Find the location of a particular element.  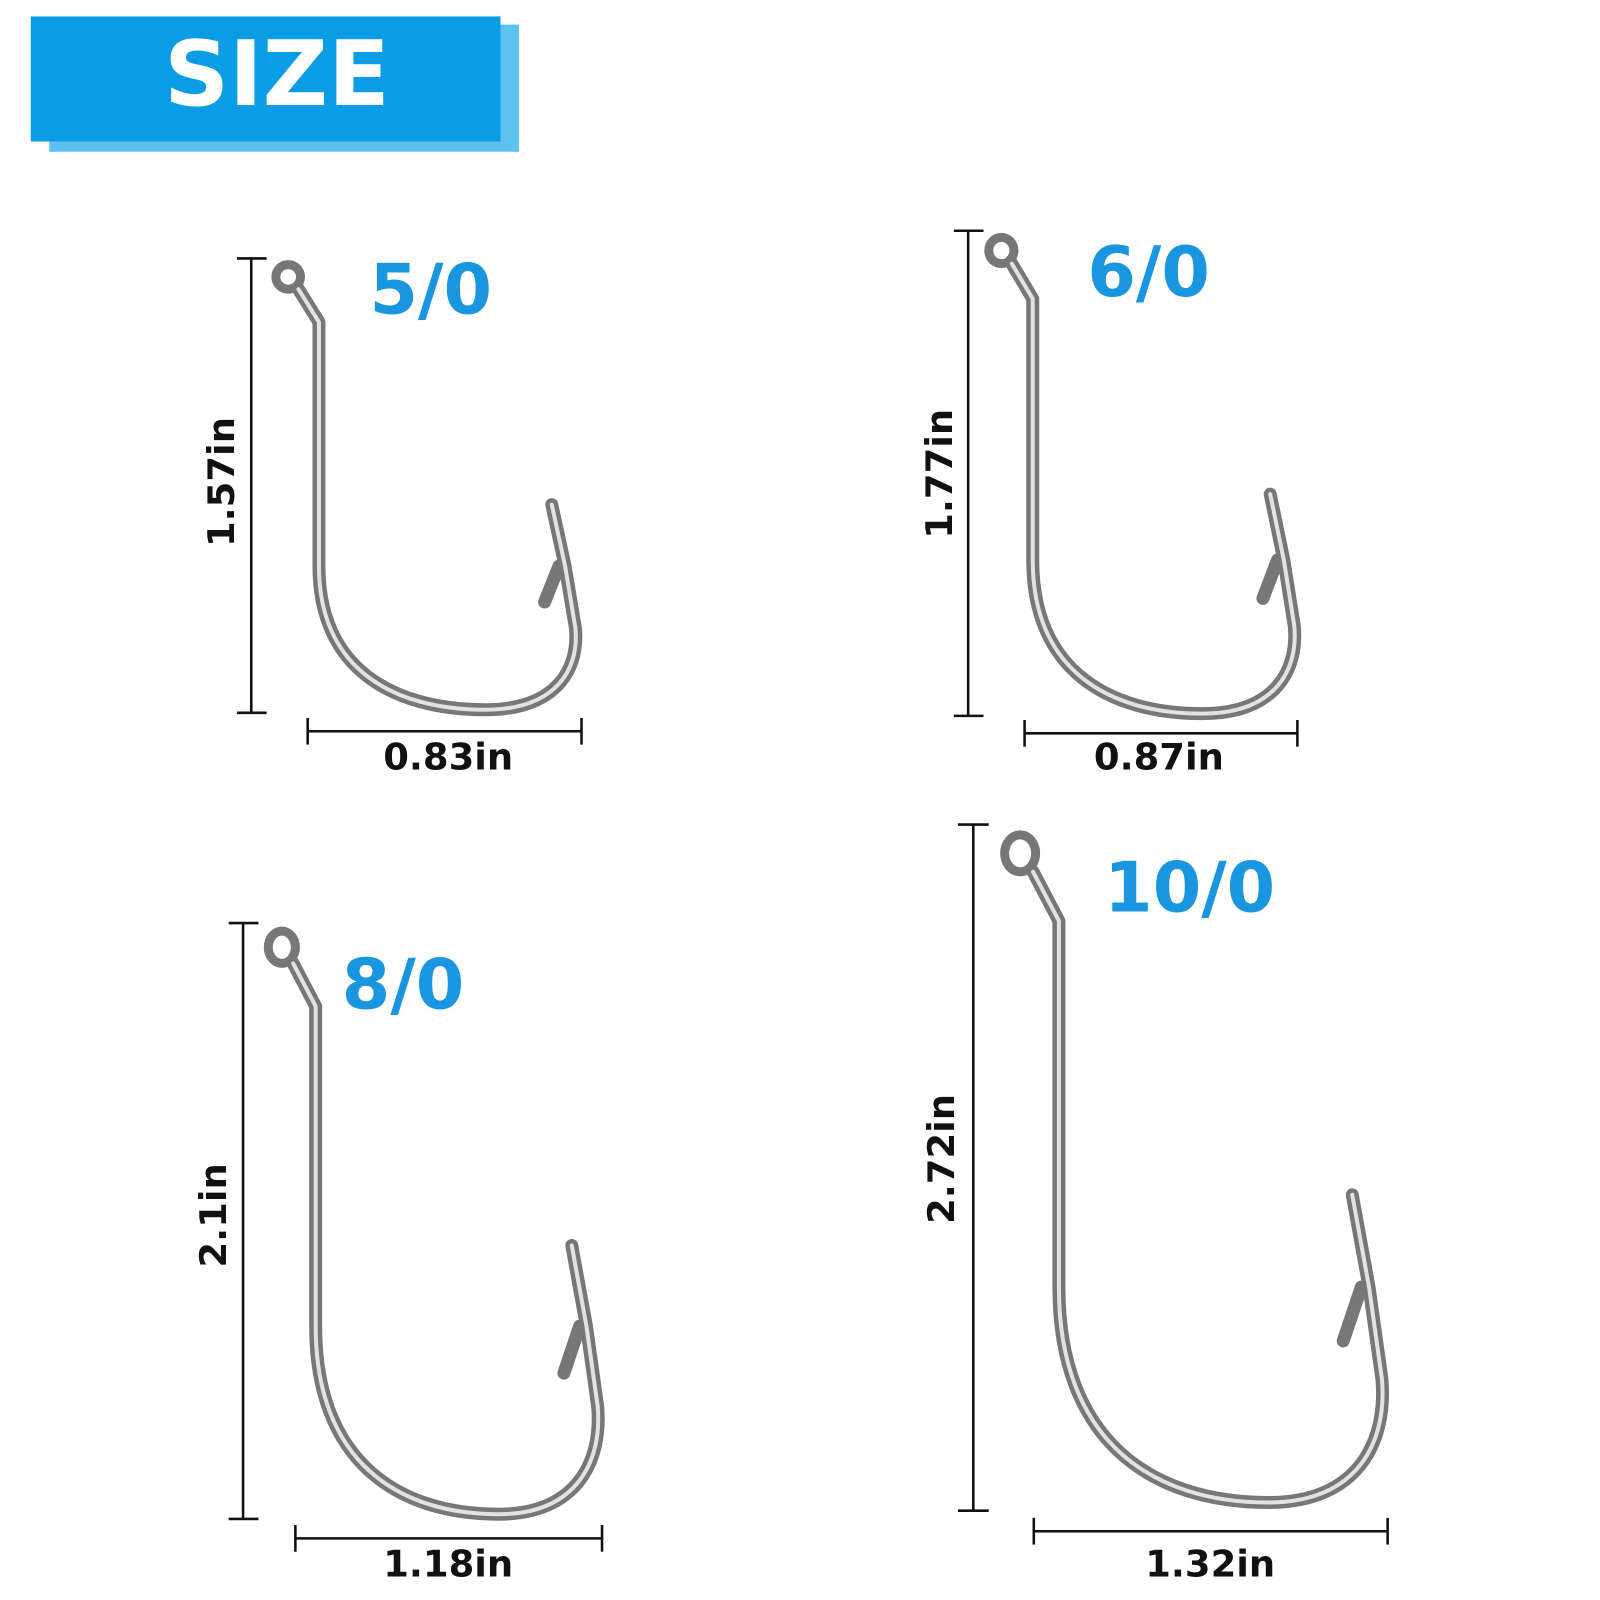

size-label: 5/0 is located at coordinates (430, 289).